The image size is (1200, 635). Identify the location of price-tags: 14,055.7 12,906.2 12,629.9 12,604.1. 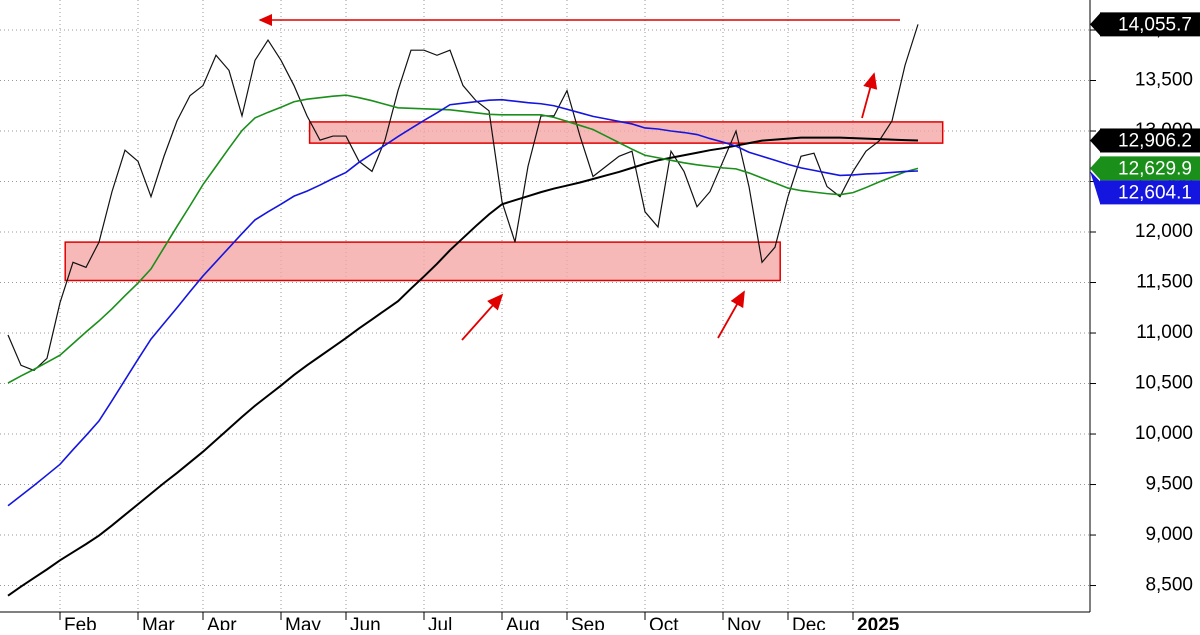
(1145, 108).